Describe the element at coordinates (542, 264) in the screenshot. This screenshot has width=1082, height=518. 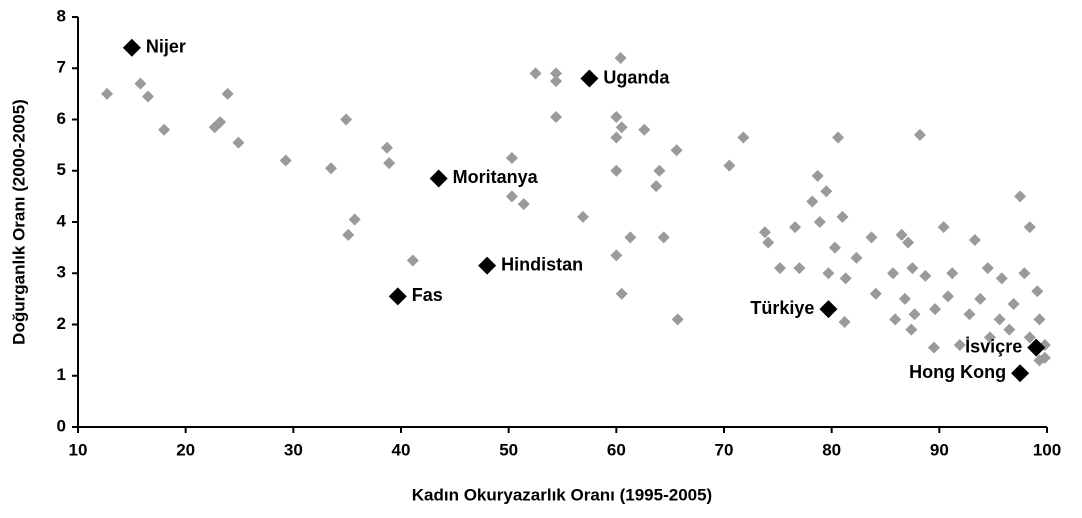
I see `point-label: Hindistan` at that location.